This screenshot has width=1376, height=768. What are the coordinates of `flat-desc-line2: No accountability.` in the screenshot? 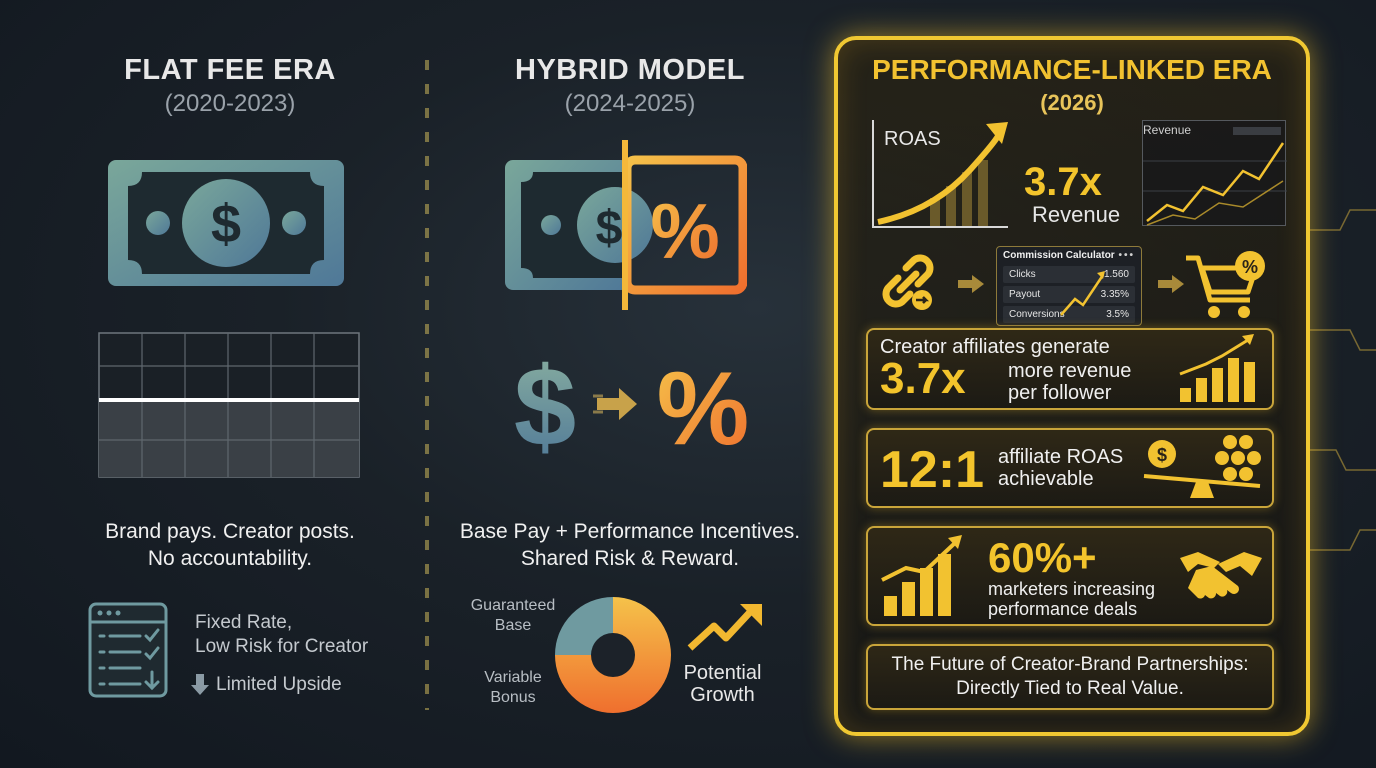 It's located at (230, 558).